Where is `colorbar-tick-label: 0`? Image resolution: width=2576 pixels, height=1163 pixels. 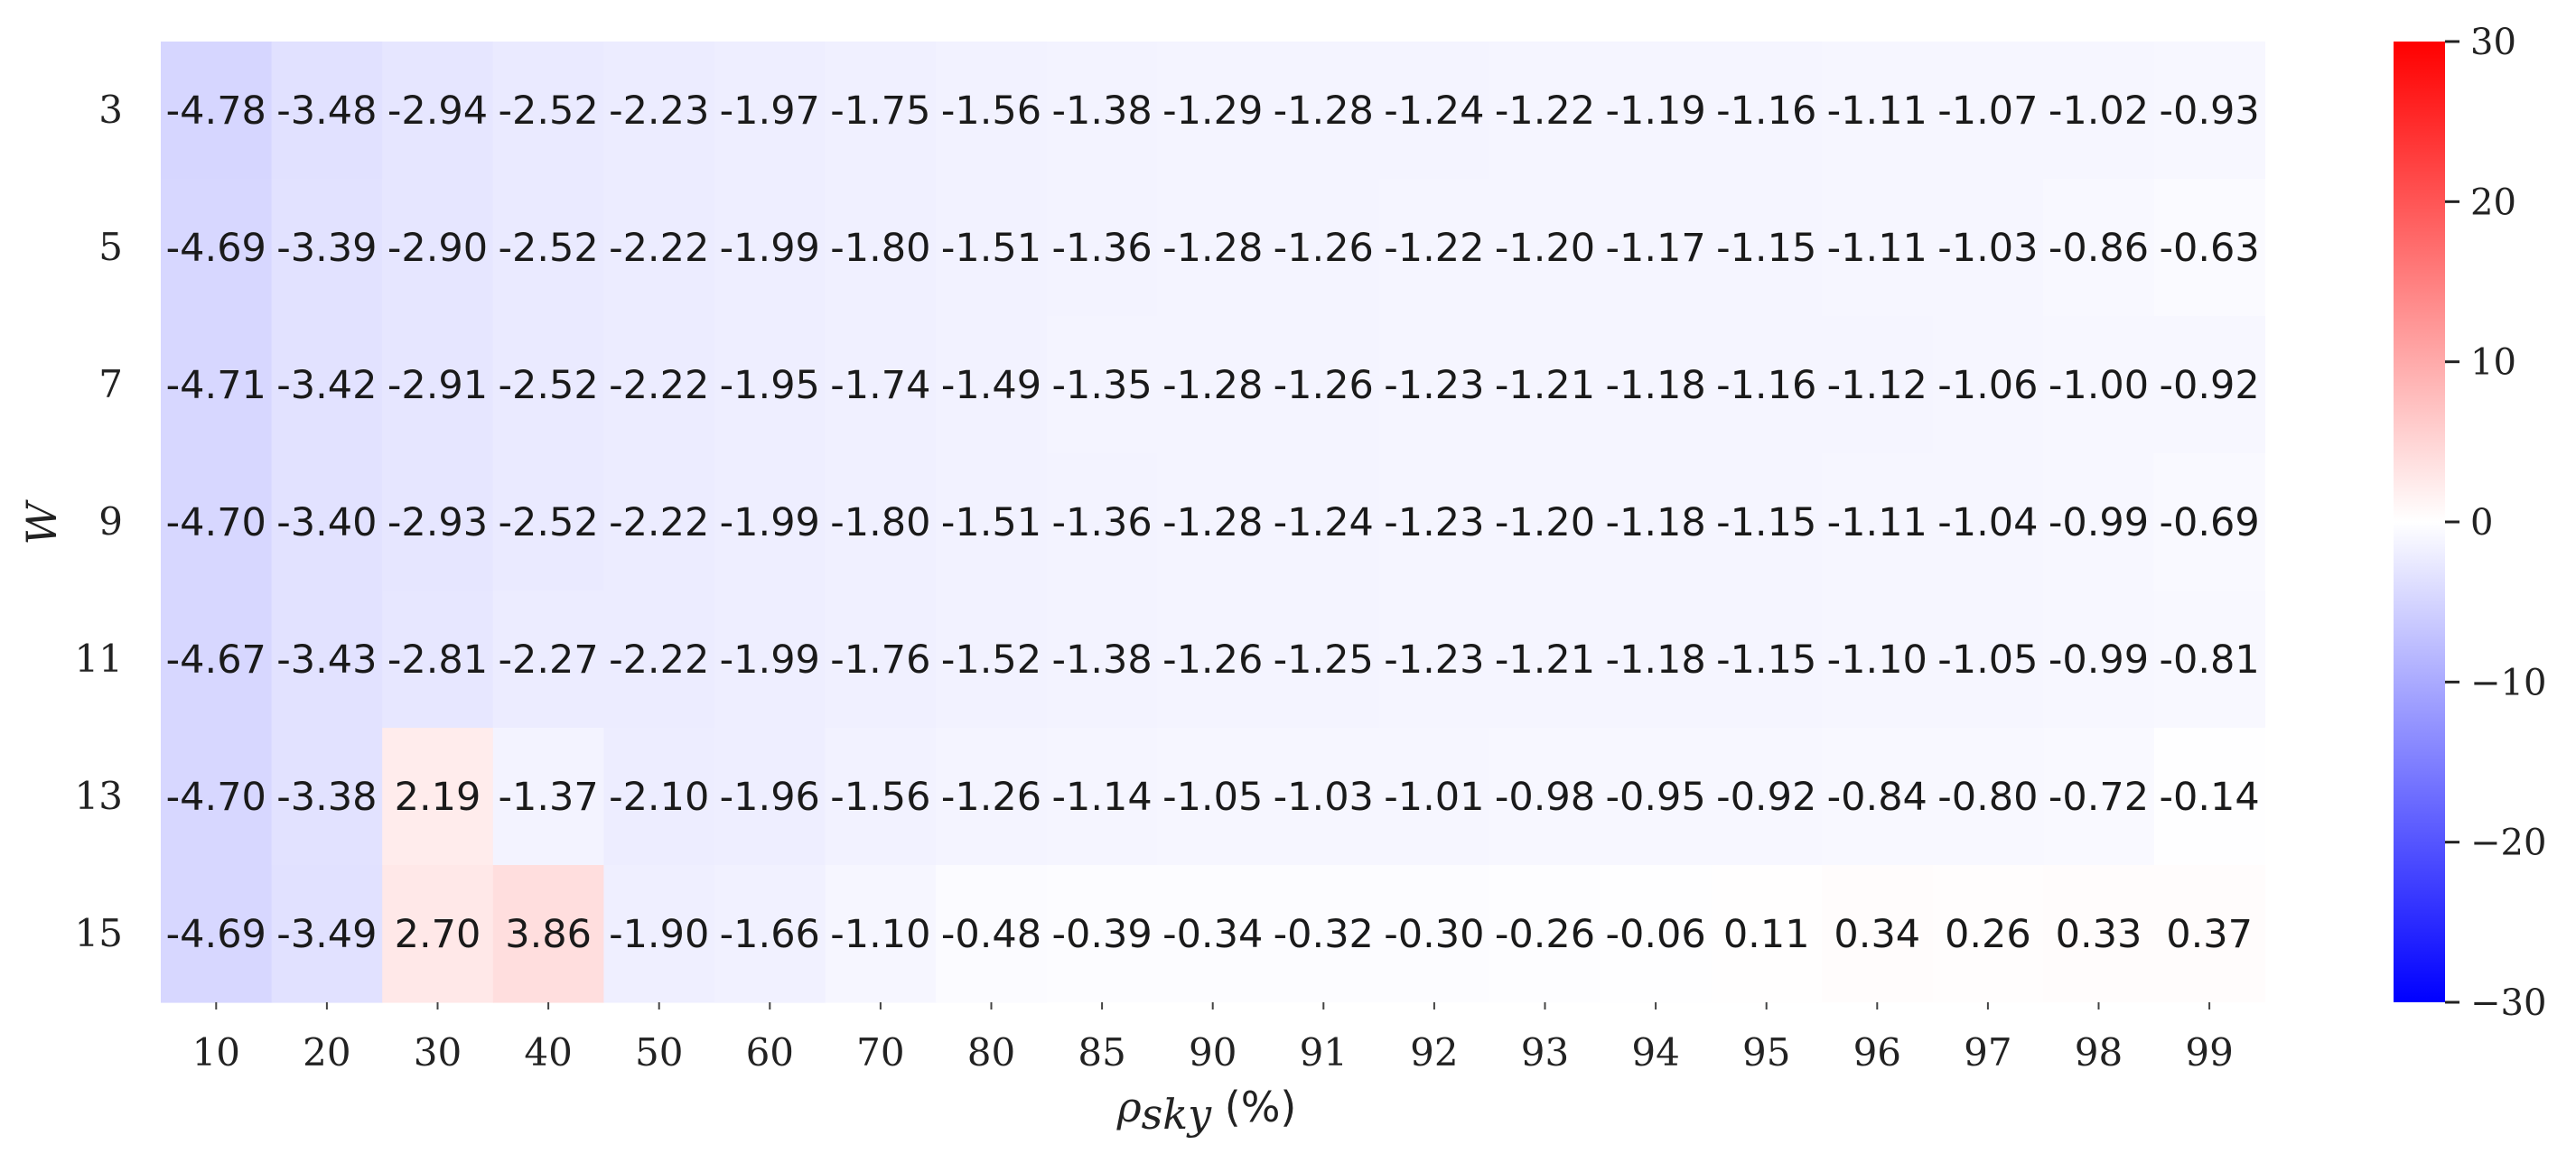 colorbar-tick-label: 0 is located at coordinates (2481, 523).